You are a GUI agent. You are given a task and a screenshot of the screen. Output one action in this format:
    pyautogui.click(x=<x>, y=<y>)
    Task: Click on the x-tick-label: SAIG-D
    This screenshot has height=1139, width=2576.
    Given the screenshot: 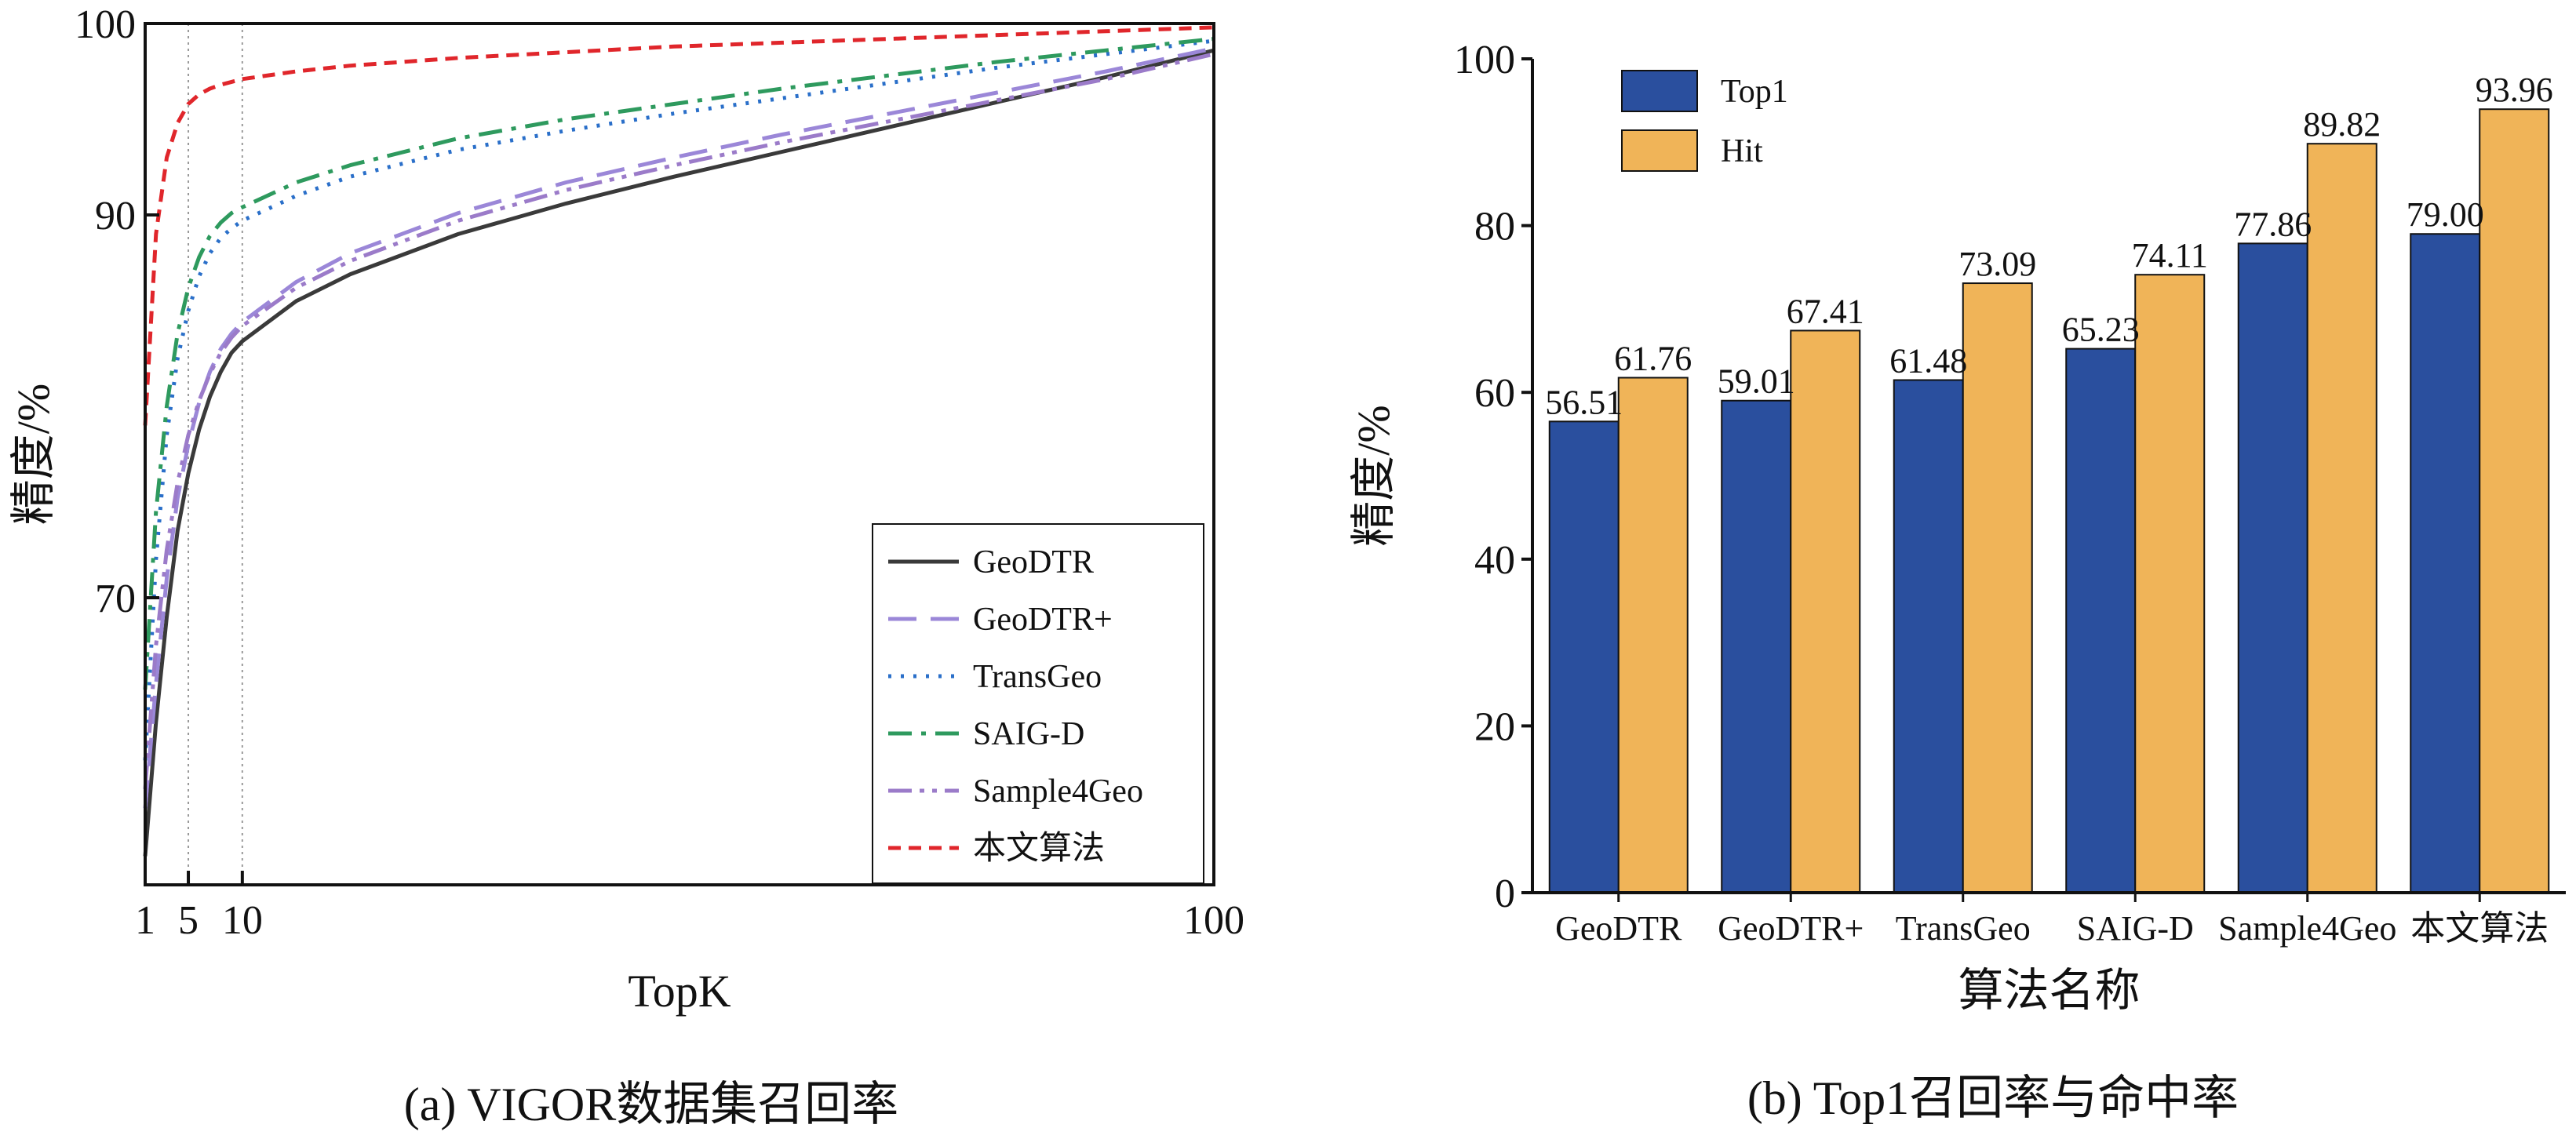 What is the action you would take?
    pyautogui.click(x=2135, y=928)
    